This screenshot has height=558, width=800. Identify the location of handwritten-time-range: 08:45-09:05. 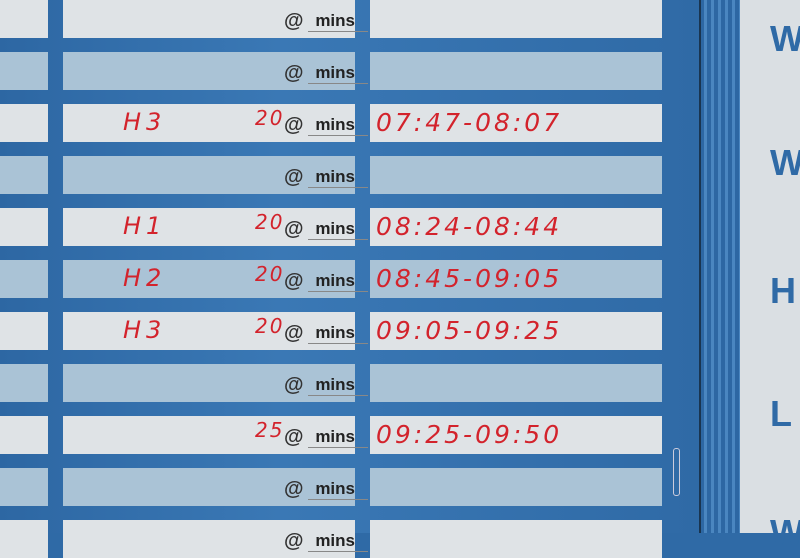
(469, 278).